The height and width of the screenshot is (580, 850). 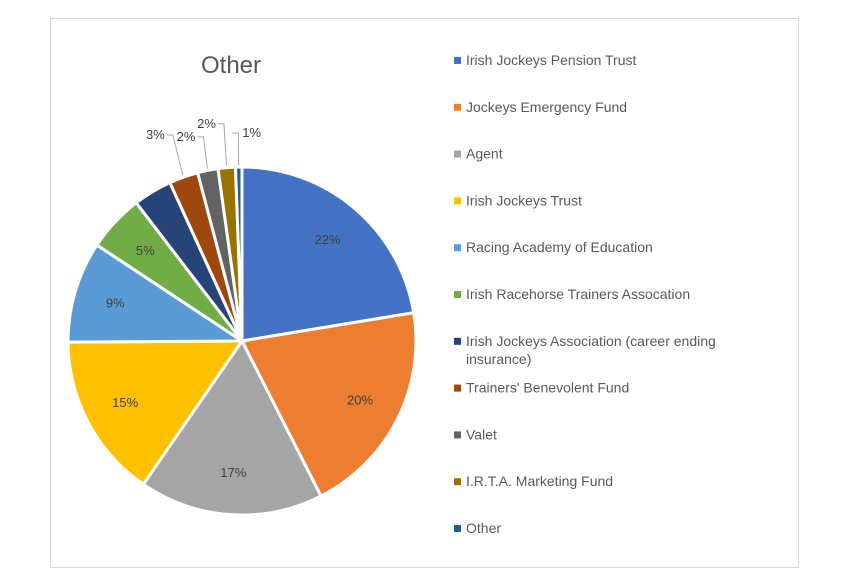 What do you see at coordinates (457, 435) in the screenshot?
I see `legend-swatch-valet` at bounding box center [457, 435].